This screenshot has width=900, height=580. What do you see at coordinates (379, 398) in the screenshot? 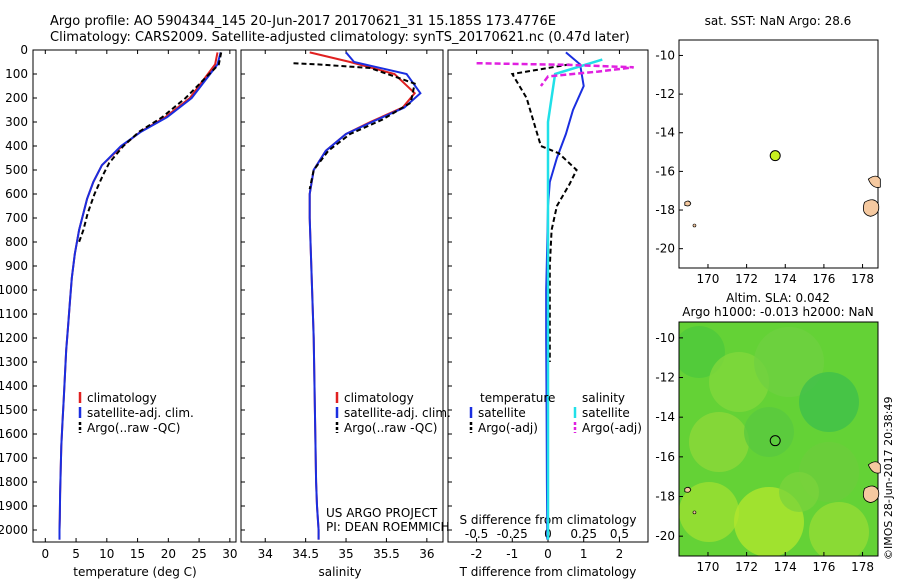
I see `sal-legend-label: climatology` at bounding box center [379, 398].